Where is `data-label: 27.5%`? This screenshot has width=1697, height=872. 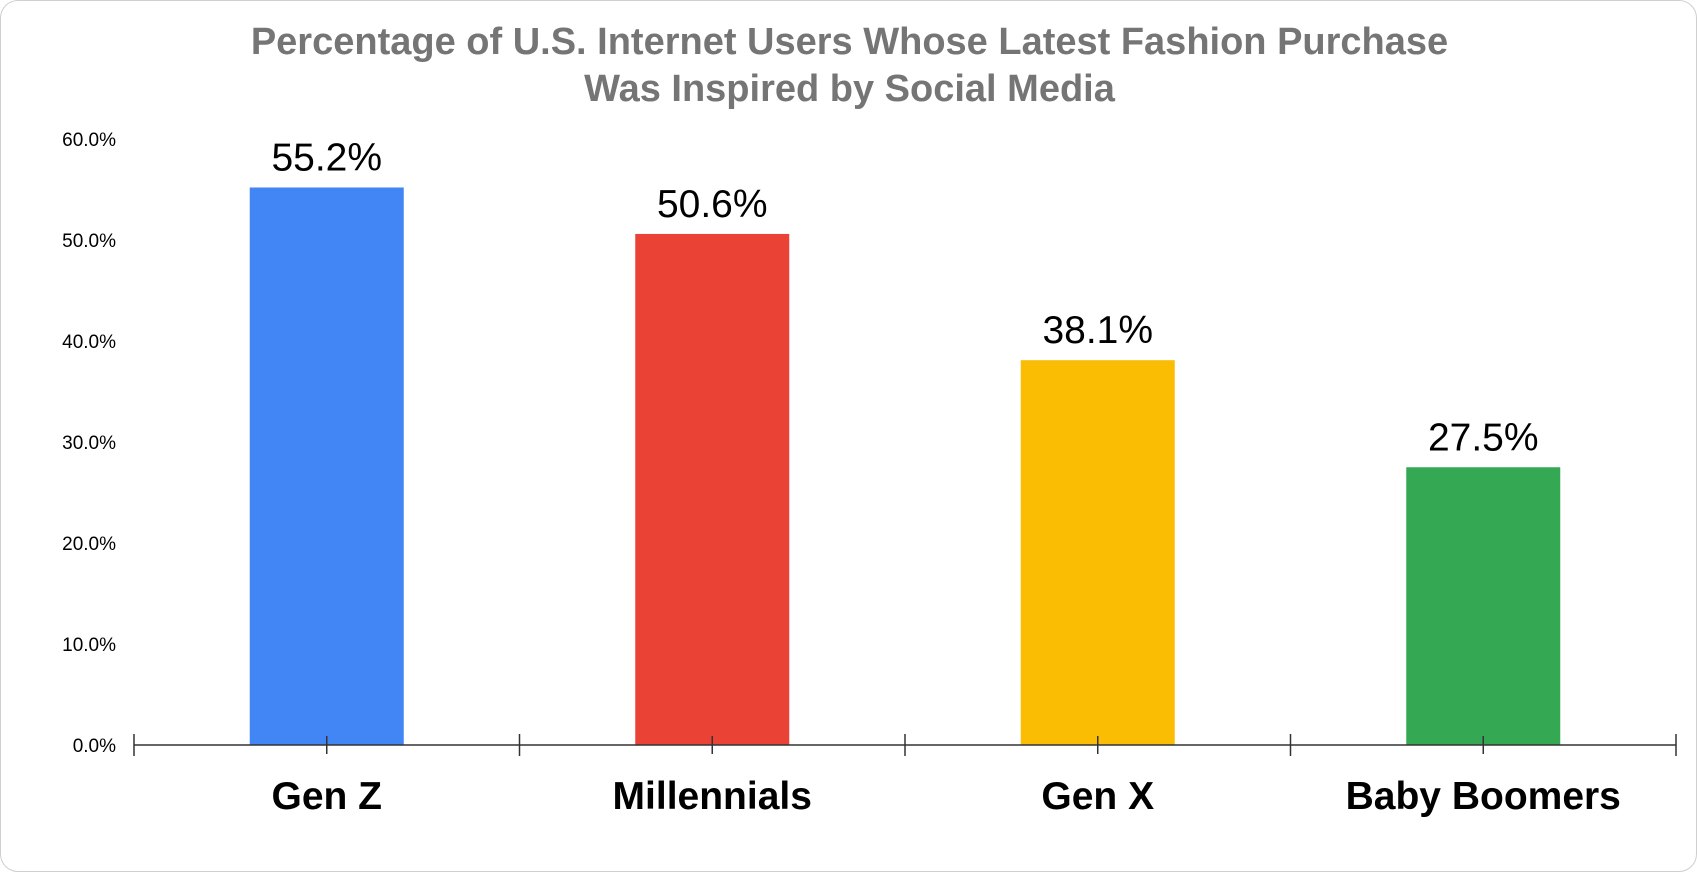 data-label: 27.5% is located at coordinates (1483, 437).